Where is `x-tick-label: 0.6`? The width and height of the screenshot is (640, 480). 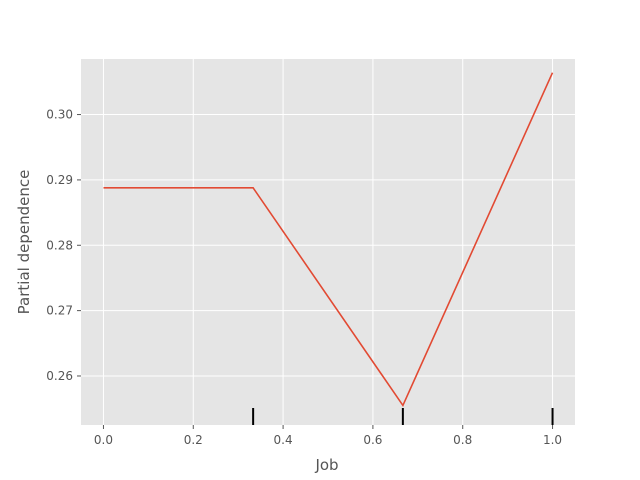 x-tick-label: 0.6 is located at coordinates (372, 440).